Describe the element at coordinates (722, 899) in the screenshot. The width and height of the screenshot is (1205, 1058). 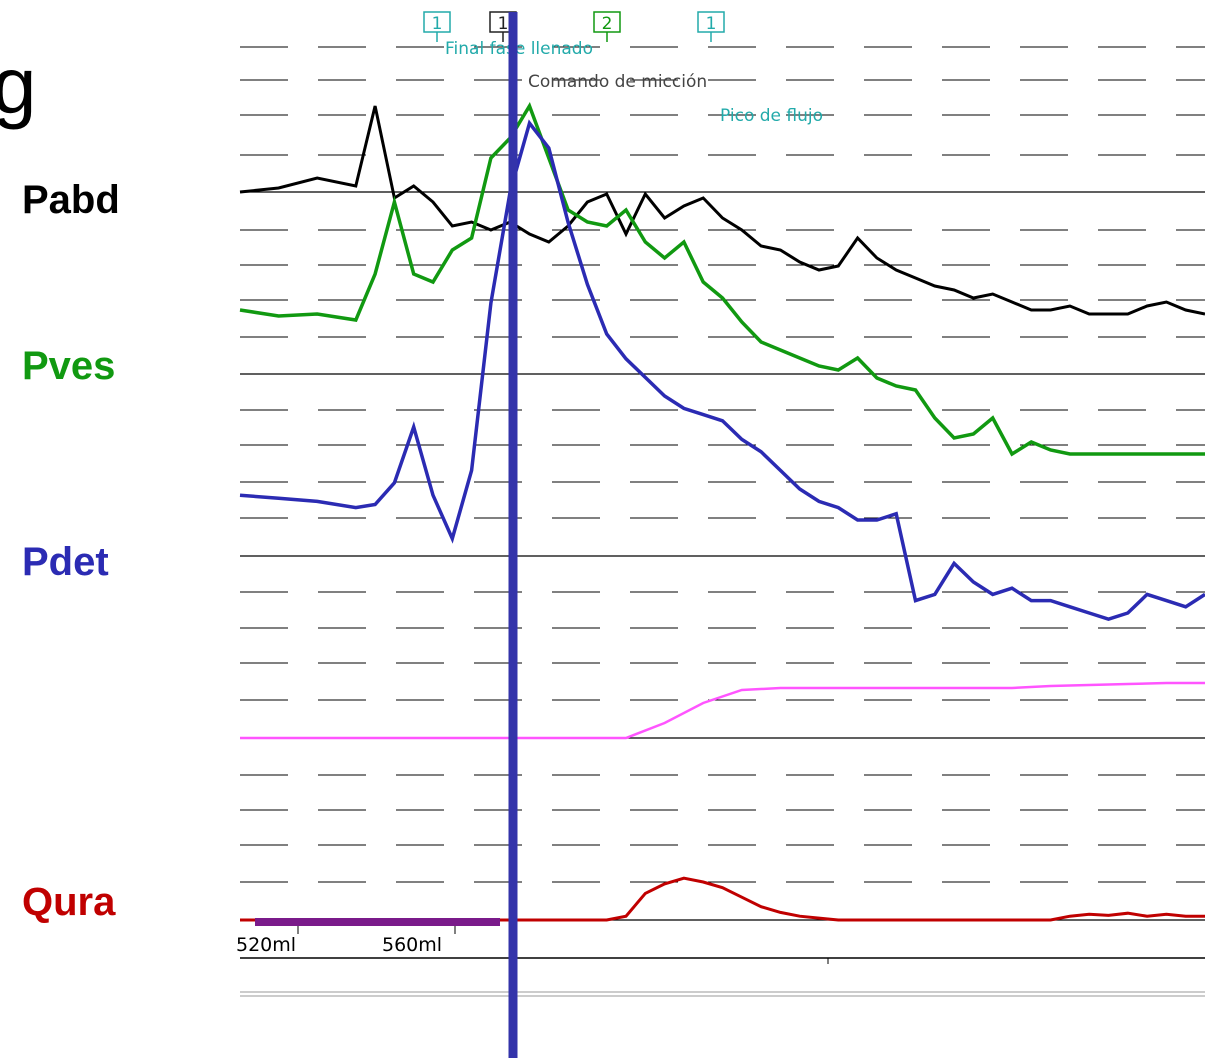
I see `trace-qura` at that location.